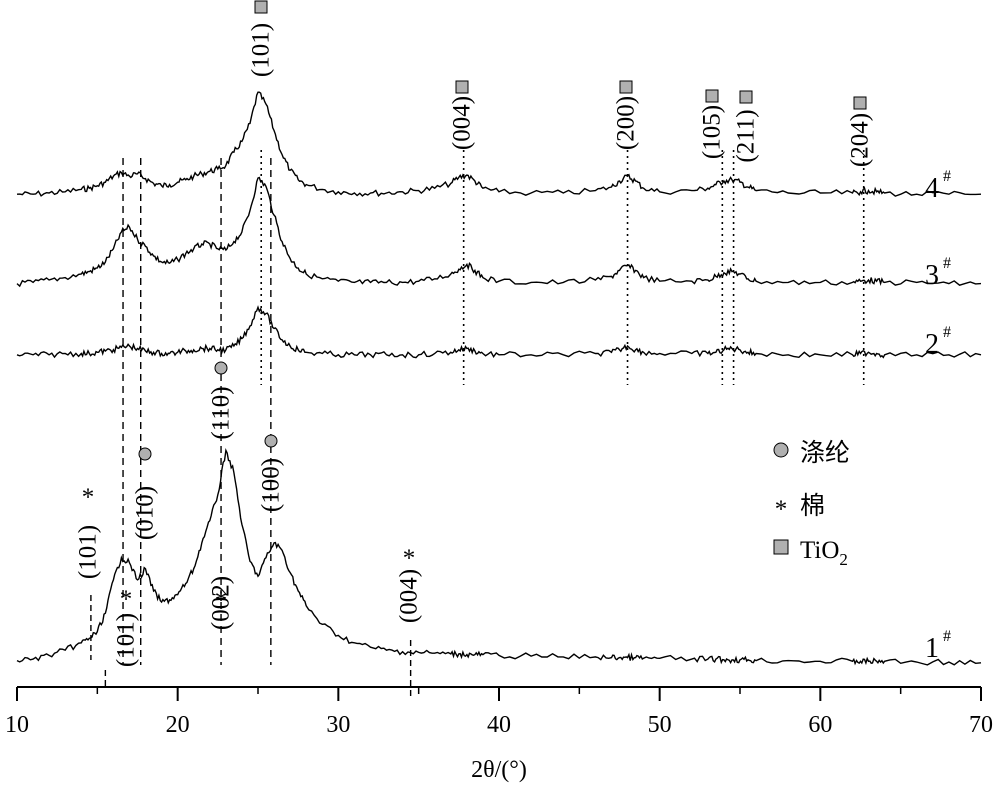 This screenshot has width=1000, height=799. I want to click on sample-label-2: 2, so click(932, 344).